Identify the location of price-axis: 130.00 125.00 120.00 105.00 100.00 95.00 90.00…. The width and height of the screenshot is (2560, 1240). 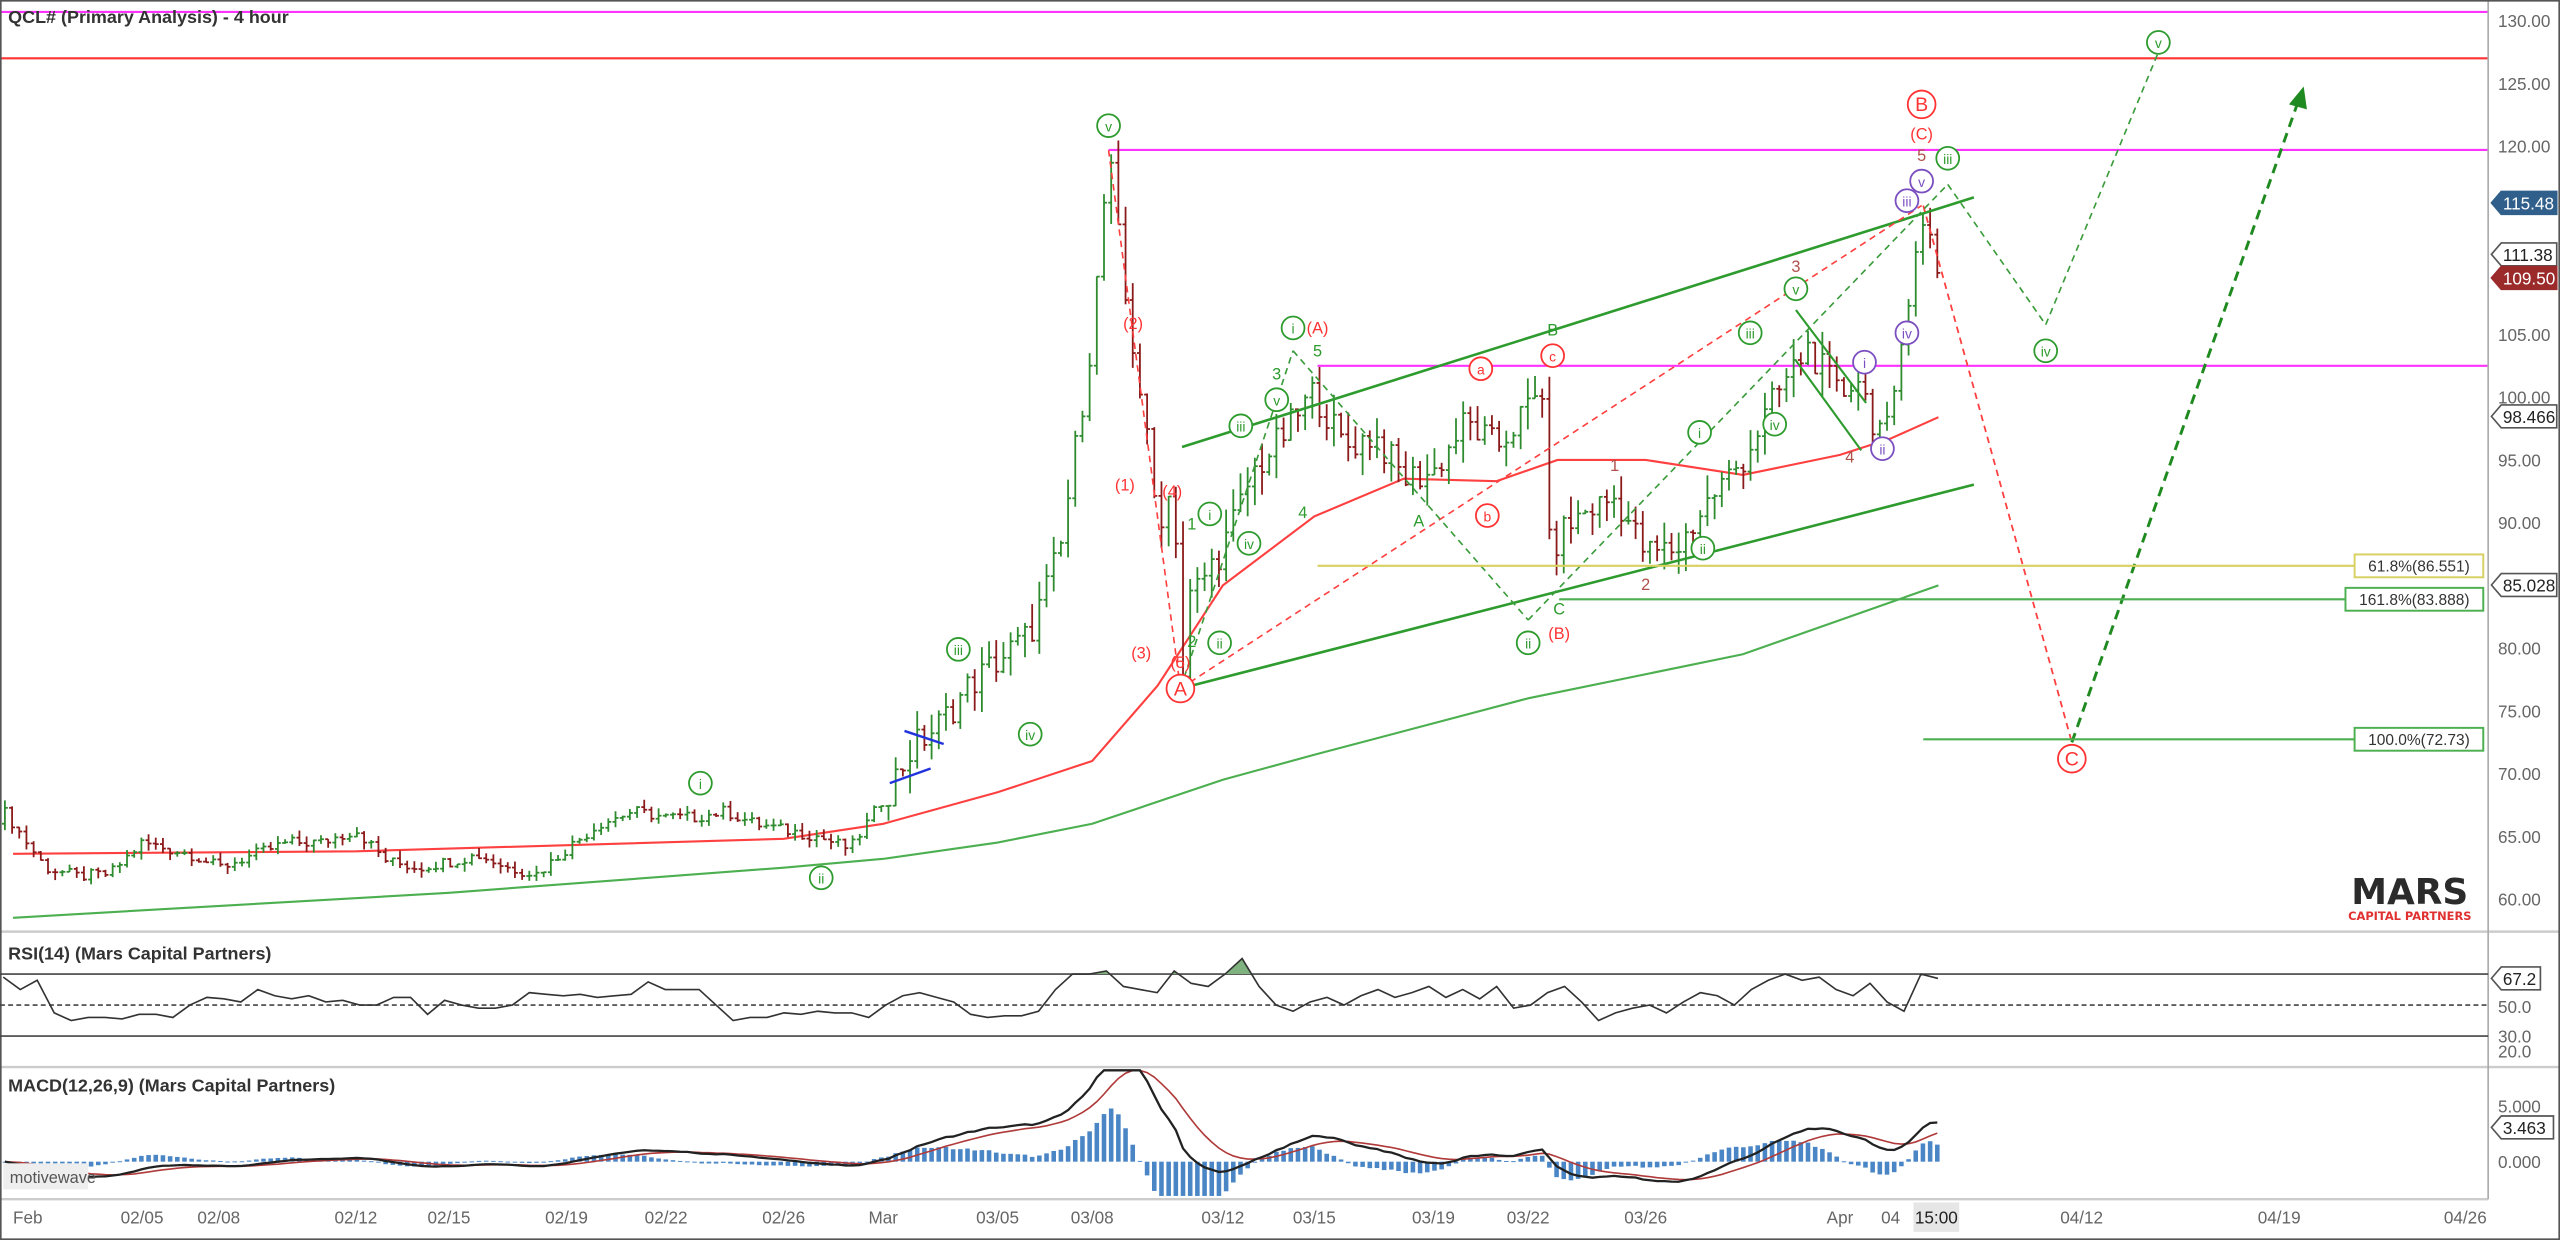
(2524, 460).